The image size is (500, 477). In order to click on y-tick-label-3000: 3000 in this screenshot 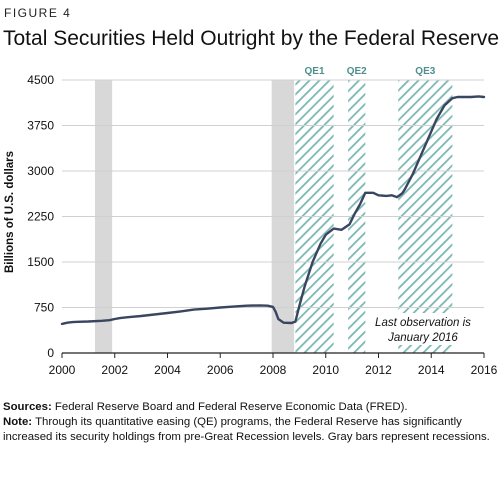, I will do `click(40, 171)`.